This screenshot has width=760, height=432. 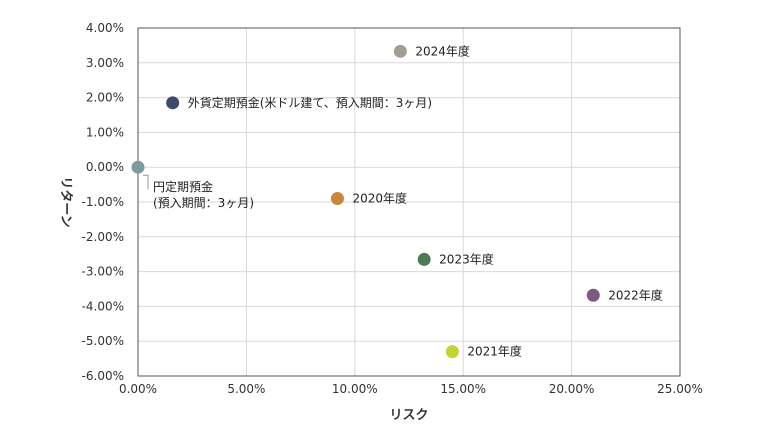 I want to click on y-tick-label: -2.00%, so click(x=103, y=237).